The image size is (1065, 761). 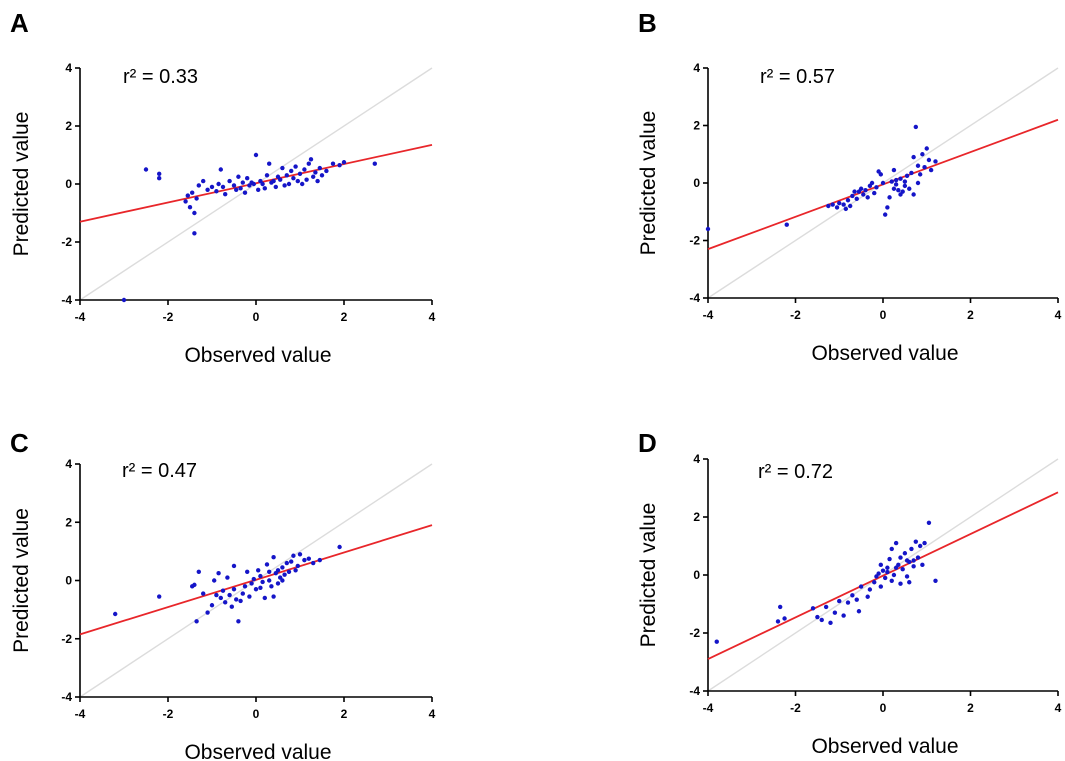 I want to click on x-tick-label: 0, so click(x=256, y=317).